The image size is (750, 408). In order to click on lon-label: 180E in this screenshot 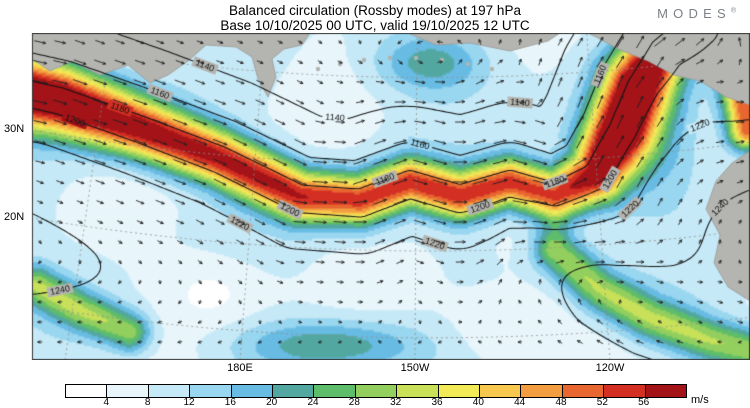, I will do `click(240, 368)`.